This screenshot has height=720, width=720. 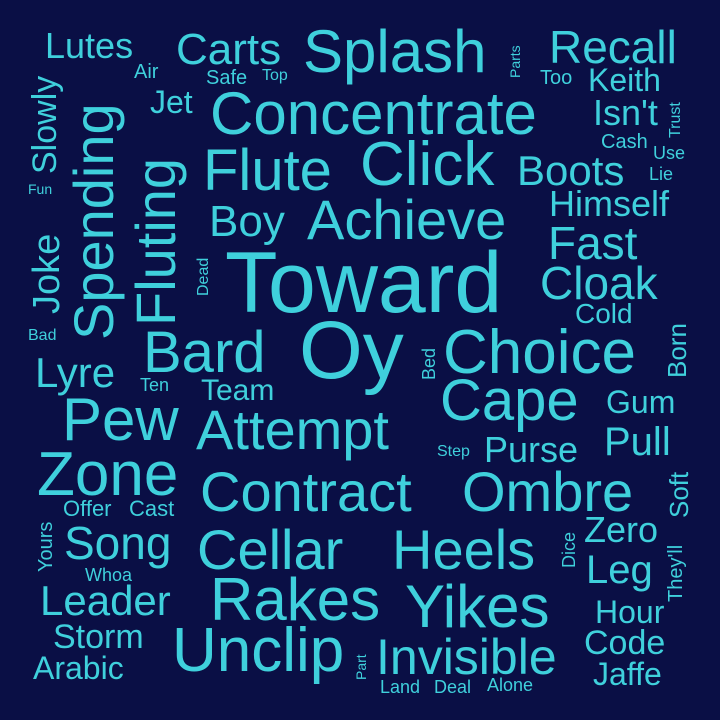 What do you see at coordinates (78, 668) in the screenshot?
I see `word-arabic: Arabic` at bounding box center [78, 668].